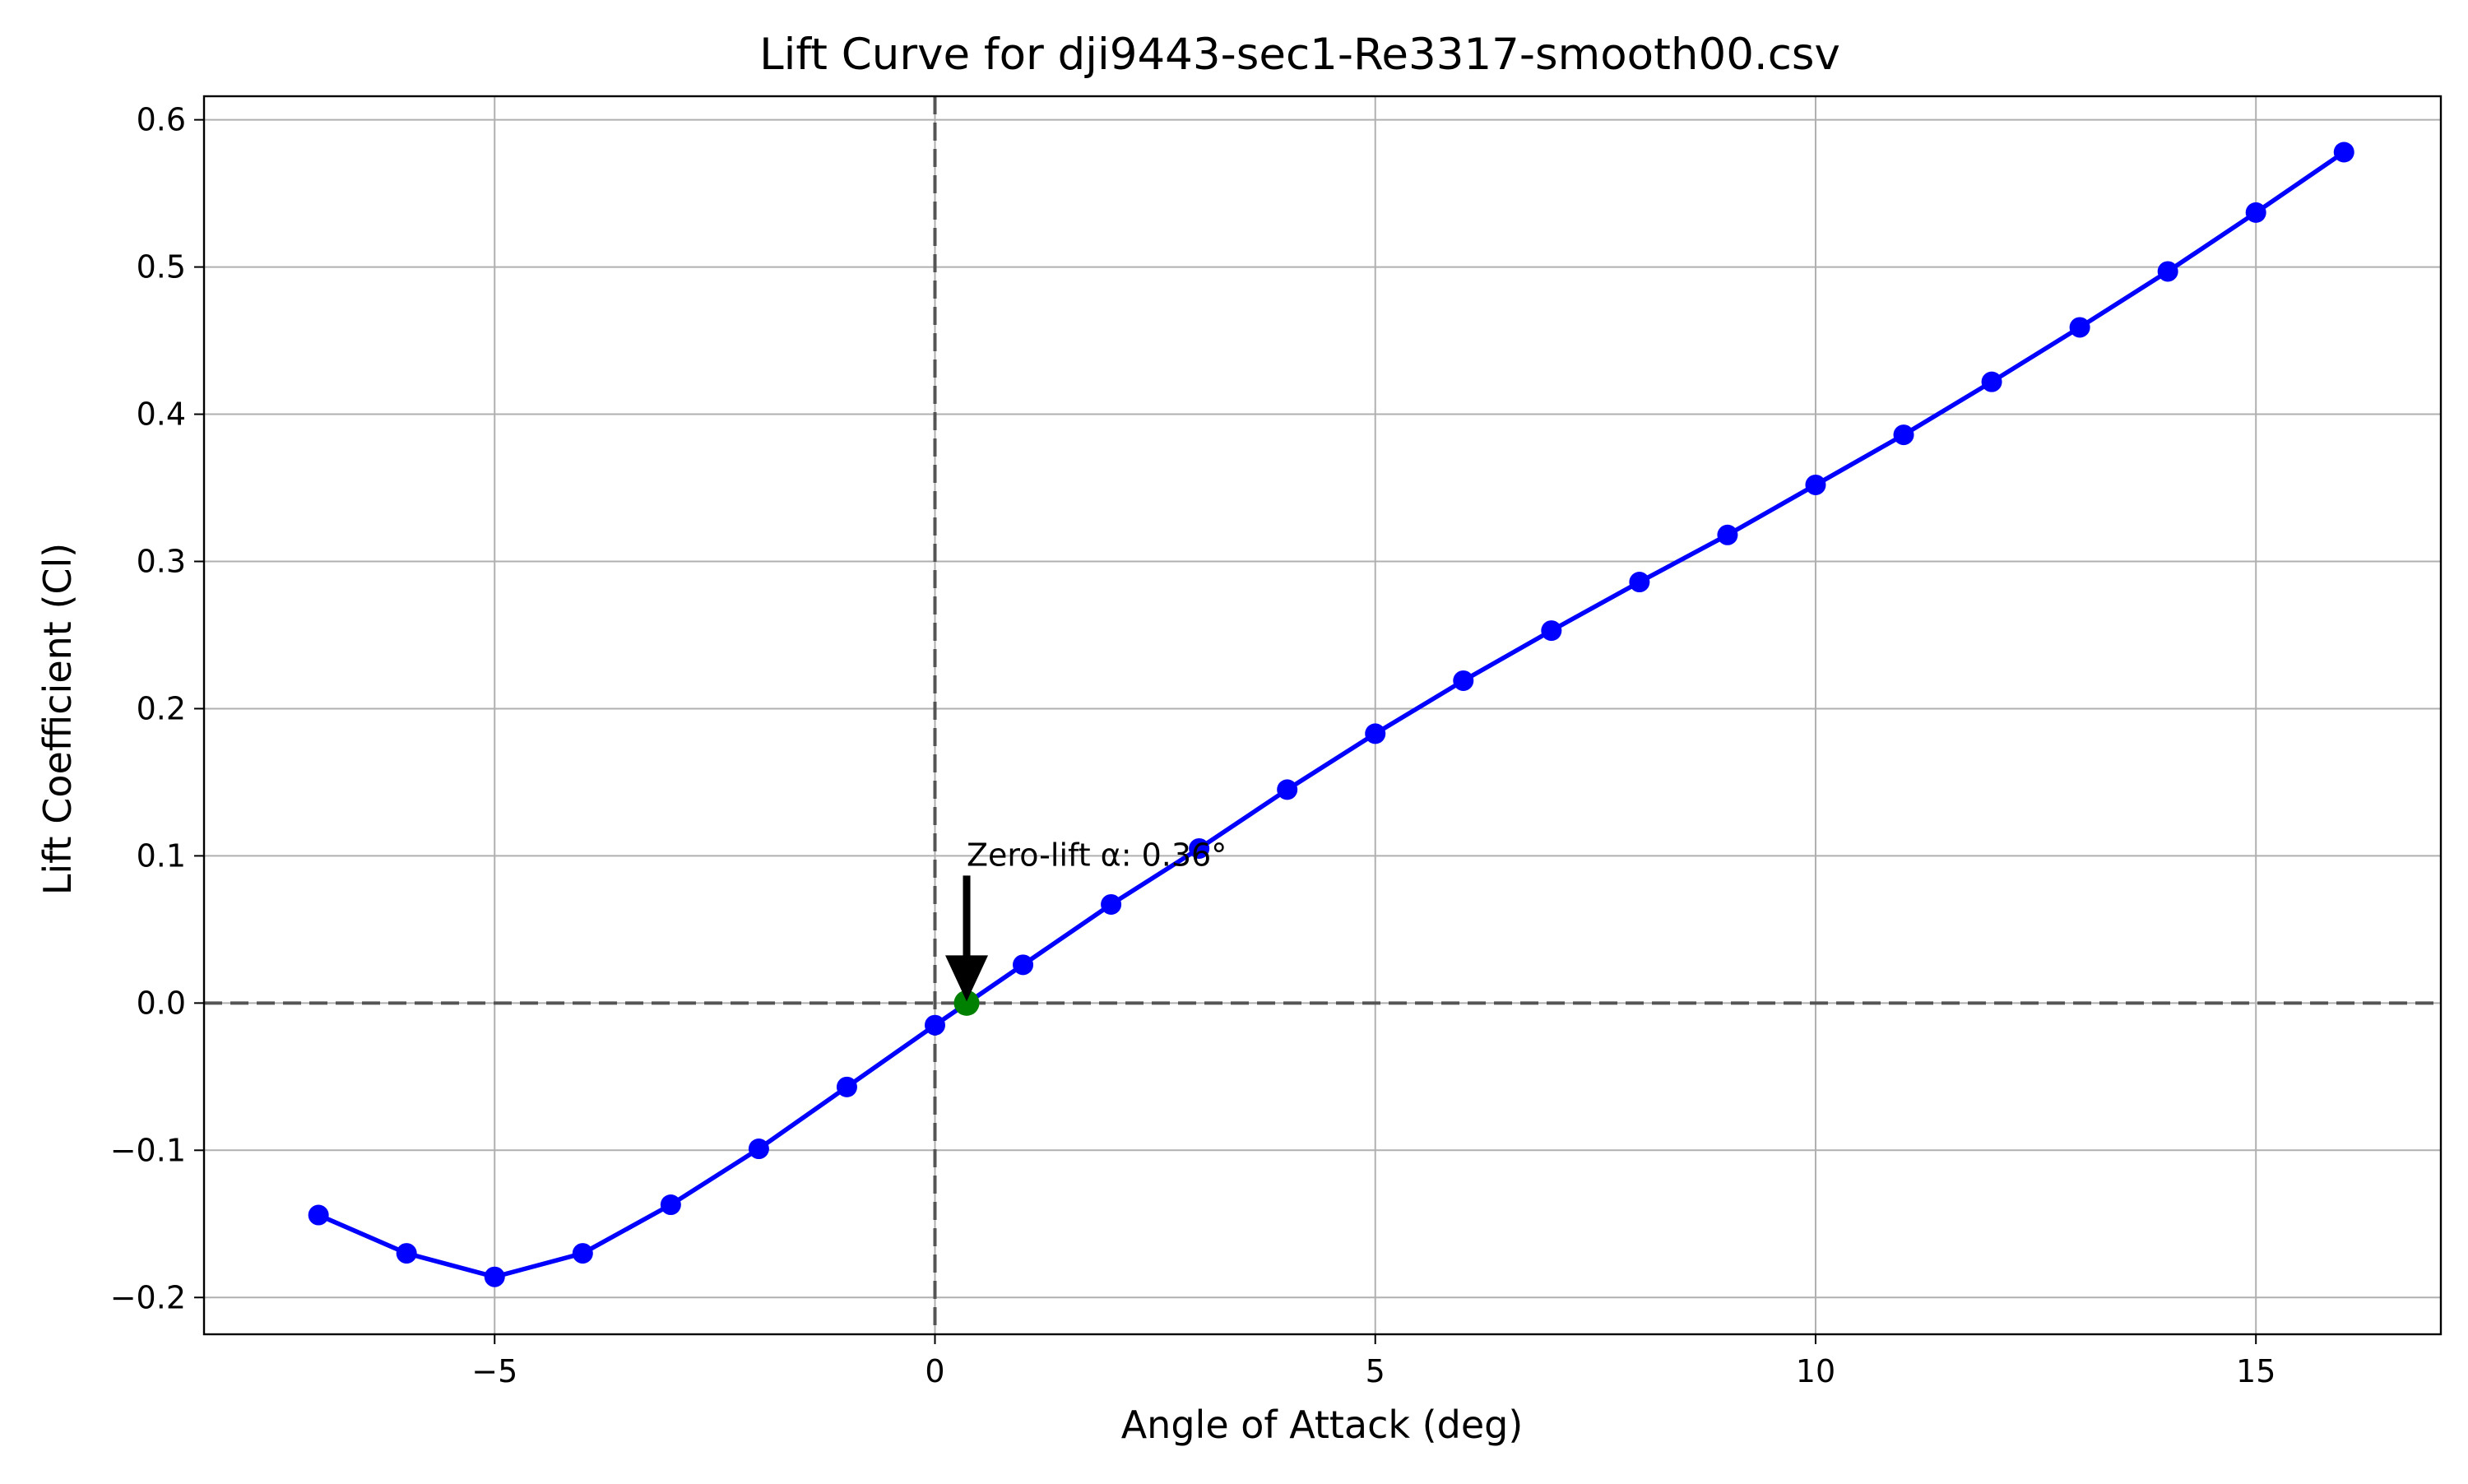  Describe the element at coordinates (1322, 1425) in the screenshot. I see `x-axis-label: Angle of Attack (deg)` at that location.